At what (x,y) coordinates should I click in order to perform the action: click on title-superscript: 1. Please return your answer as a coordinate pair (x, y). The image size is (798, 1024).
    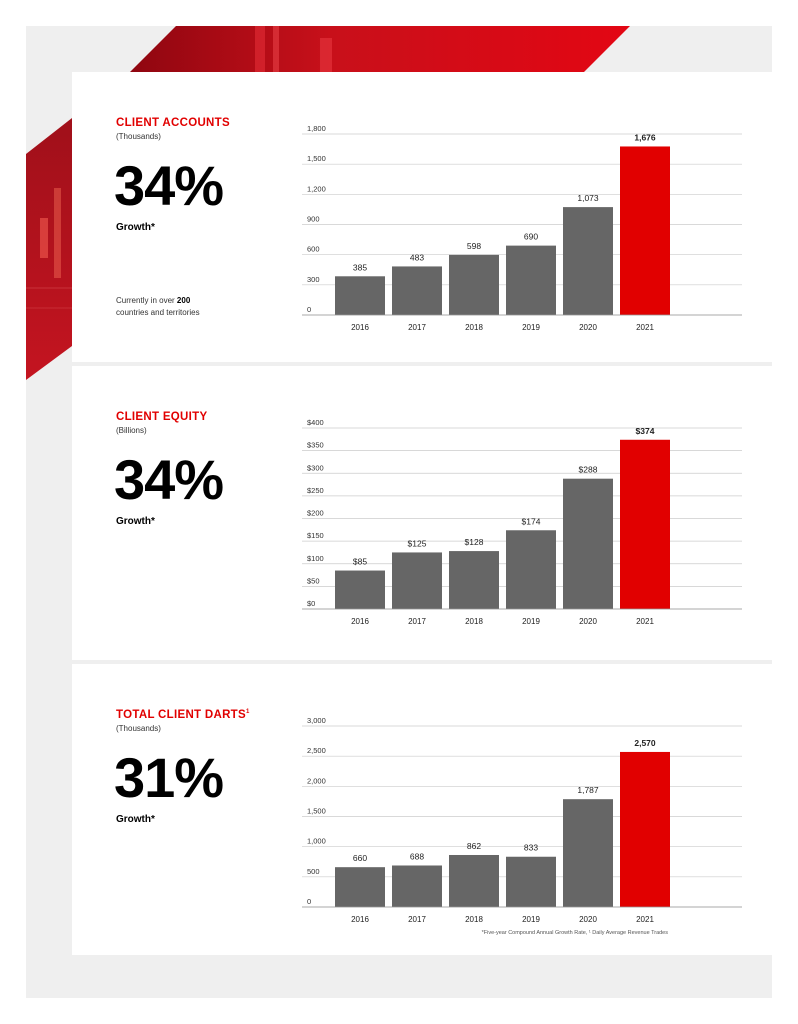
    Looking at the image, I should click on (247, 712).